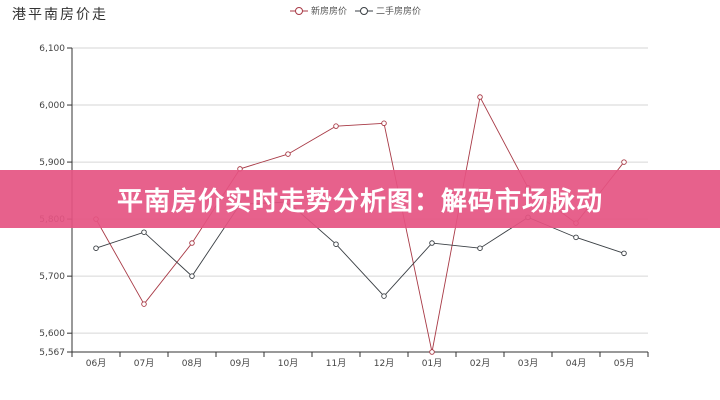 This screenshot has width=720, height=400. What do you see at coordinates (288, 363) in the screenshot?
I see `x-tick-label: 10月` at bounding box center [288, 363].